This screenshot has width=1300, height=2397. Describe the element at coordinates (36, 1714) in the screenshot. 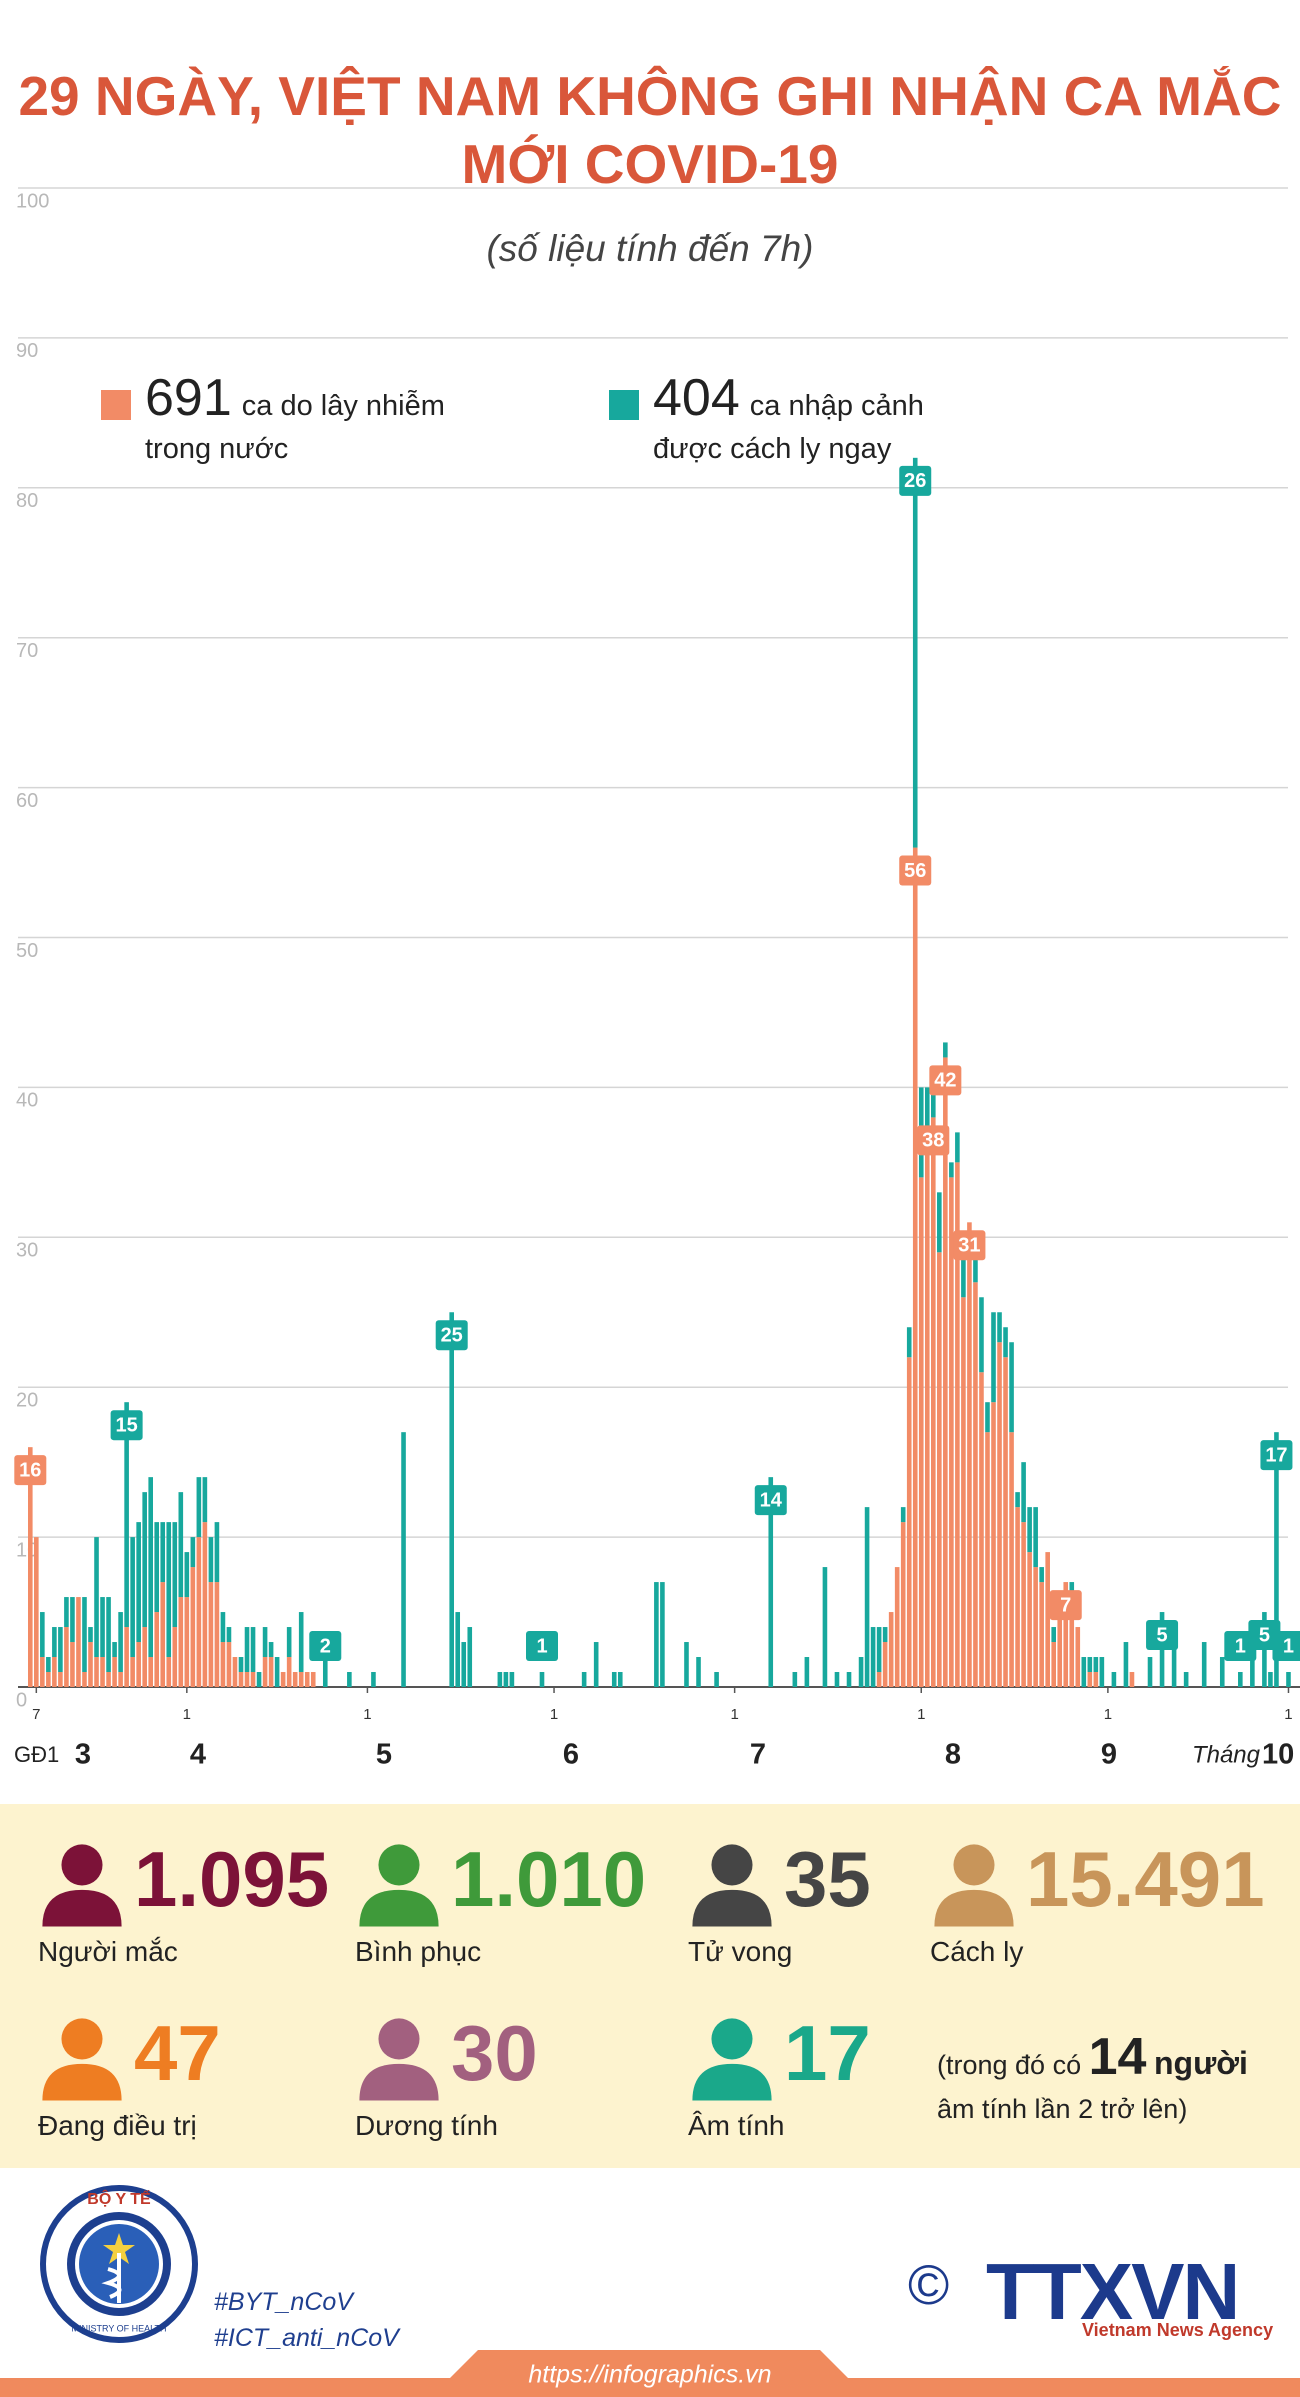

I see `x-tick-label: 7` at that location.